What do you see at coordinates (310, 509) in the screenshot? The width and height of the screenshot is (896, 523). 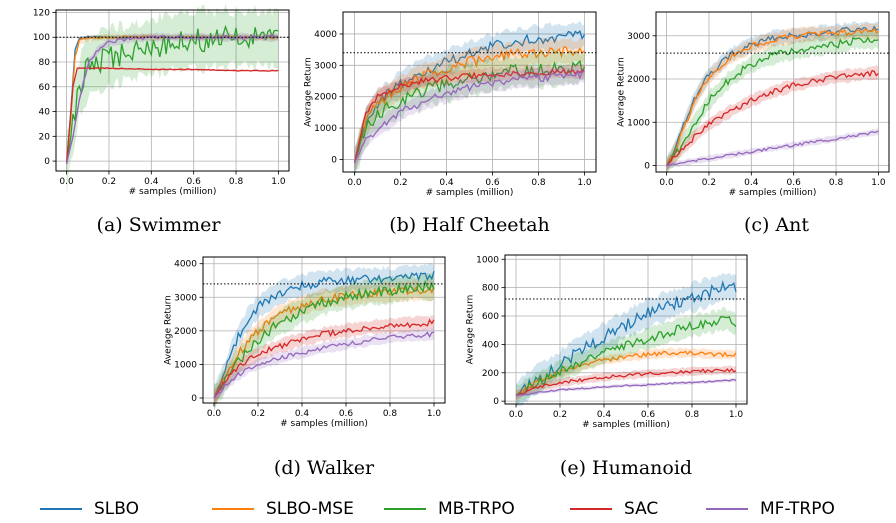 I see `legend-label-slbo-mse: SLBO-MSE` at bounding box center [310, 509].